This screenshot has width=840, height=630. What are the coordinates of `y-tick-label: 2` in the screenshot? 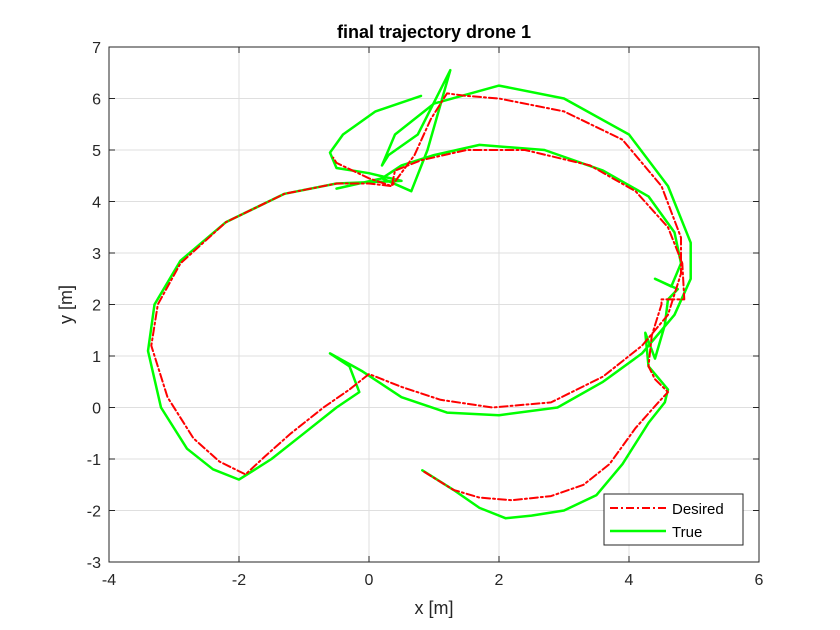 It's located at (96, 306).